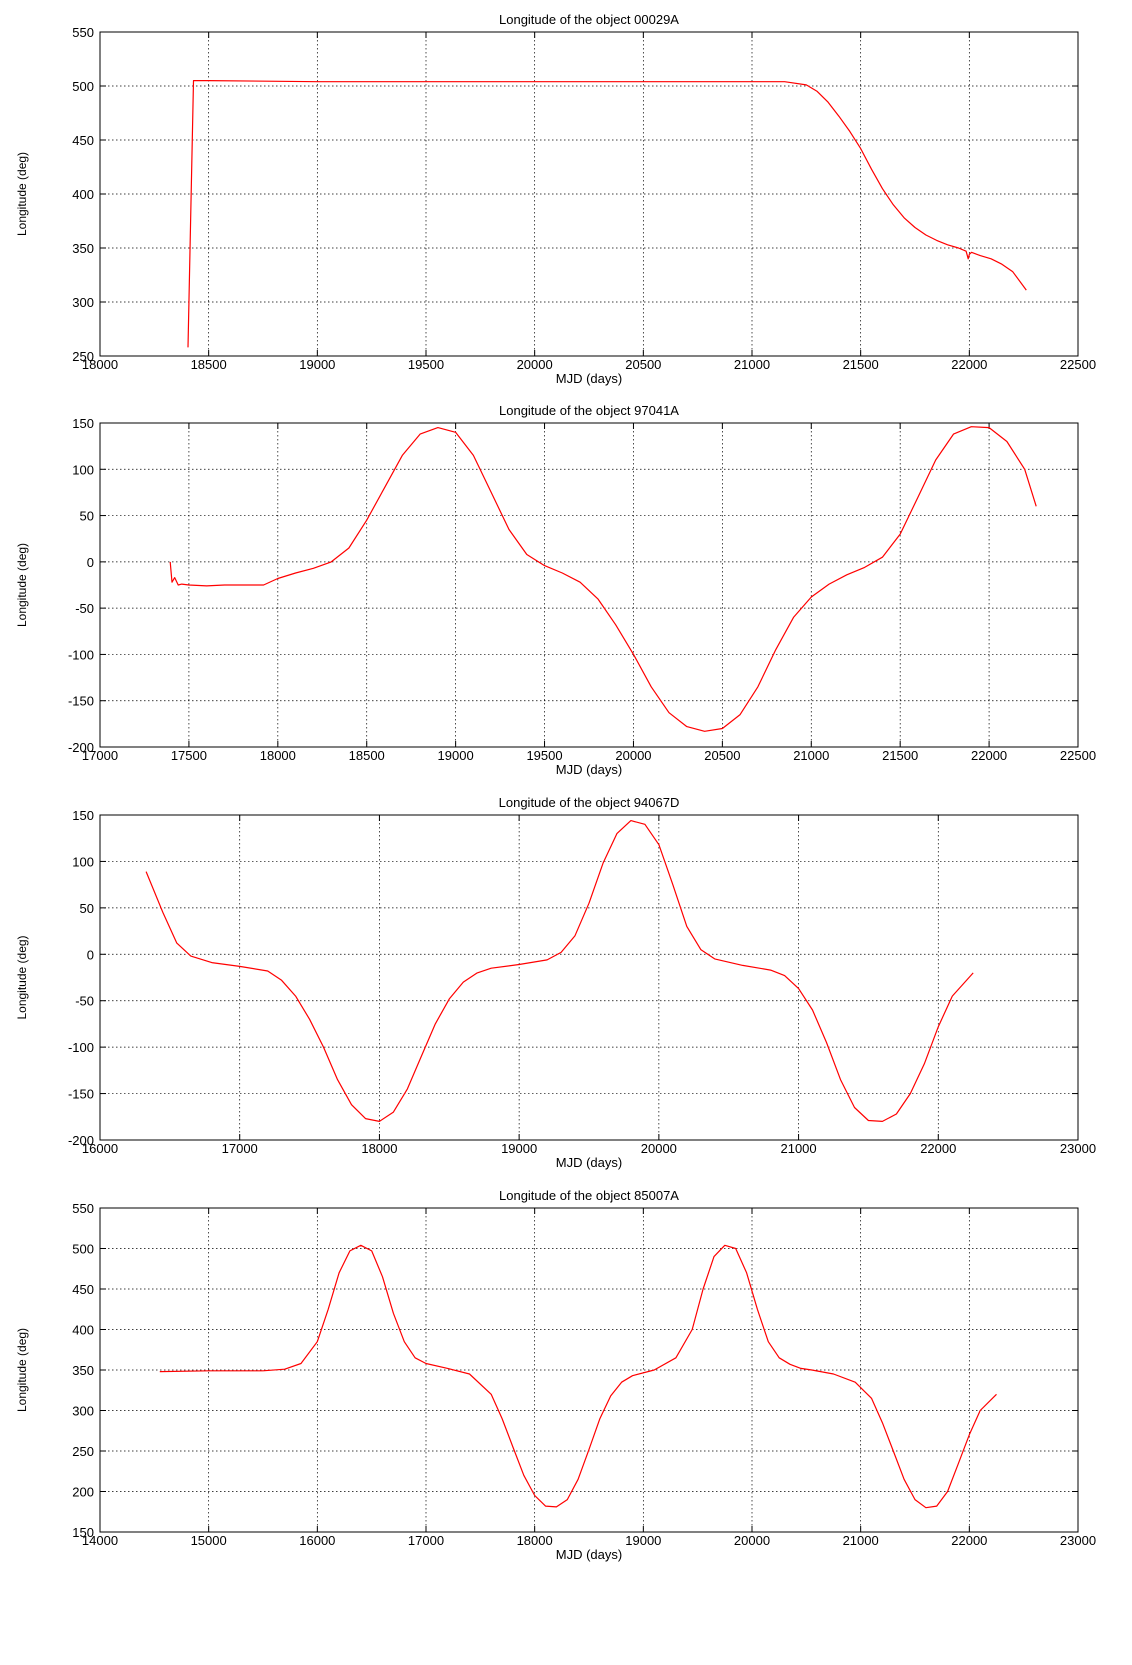 Image resolution: width=1132 pixels, height=1665 pixels. I want to click on y-tick-label: 200, so click(83, 1492).